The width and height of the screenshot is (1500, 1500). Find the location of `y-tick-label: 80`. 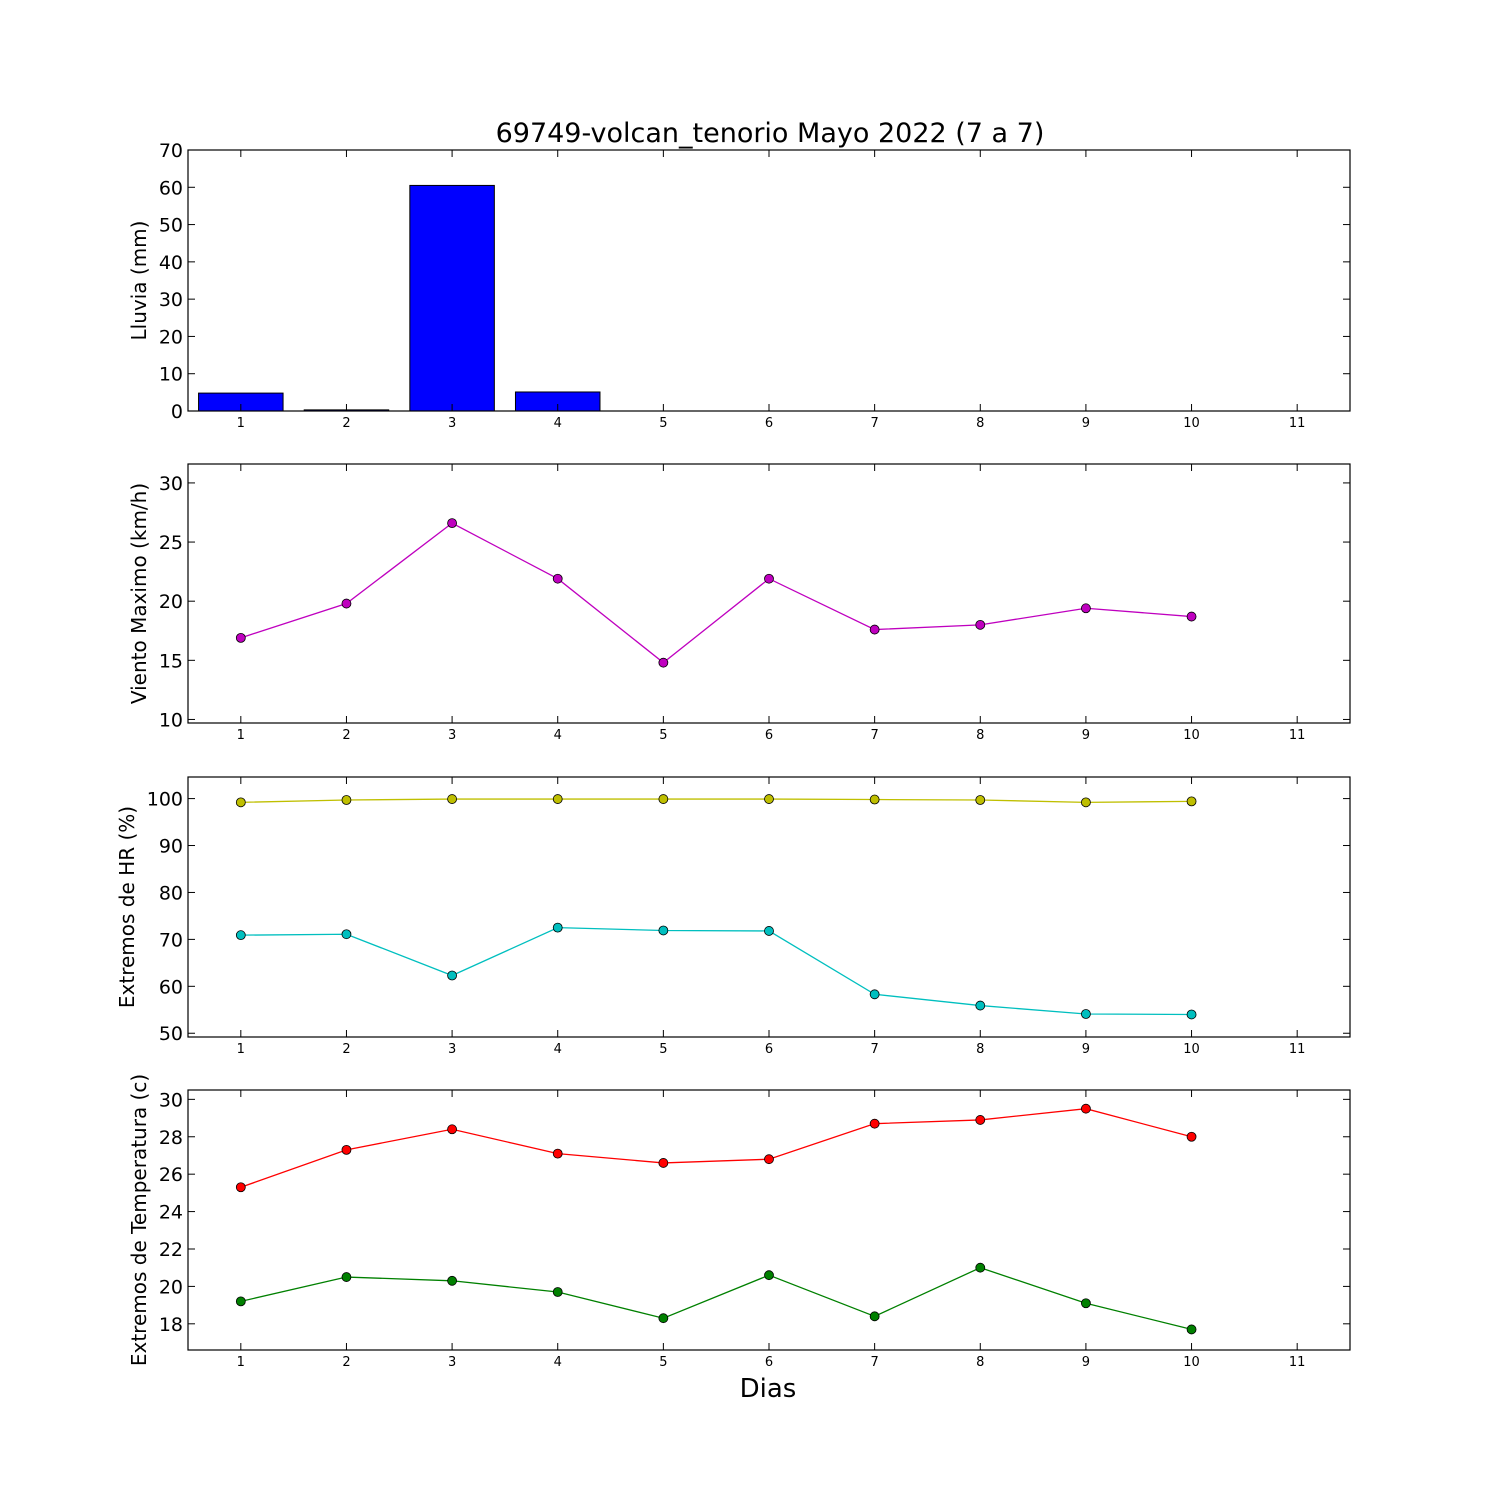

y-tick-label: 80 is located at coordinates (171, 893).